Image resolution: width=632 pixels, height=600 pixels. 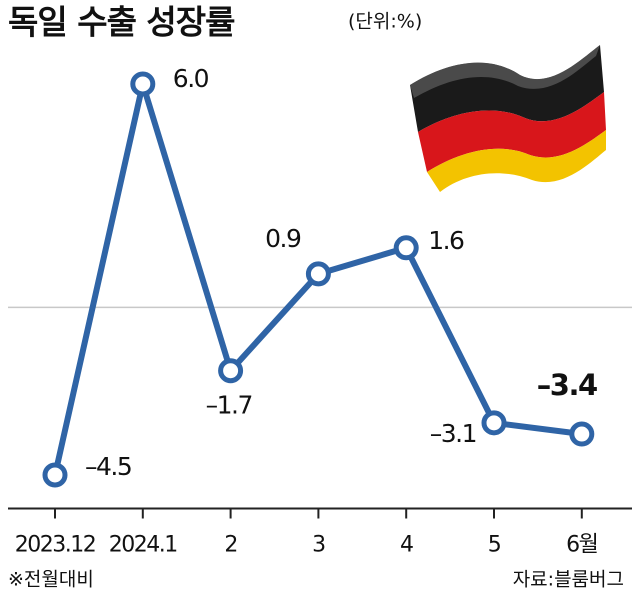 What do you see at coordinates (508, 118) in the screenshot?
I see `flag-illustration` at bounding box center [508, 118].